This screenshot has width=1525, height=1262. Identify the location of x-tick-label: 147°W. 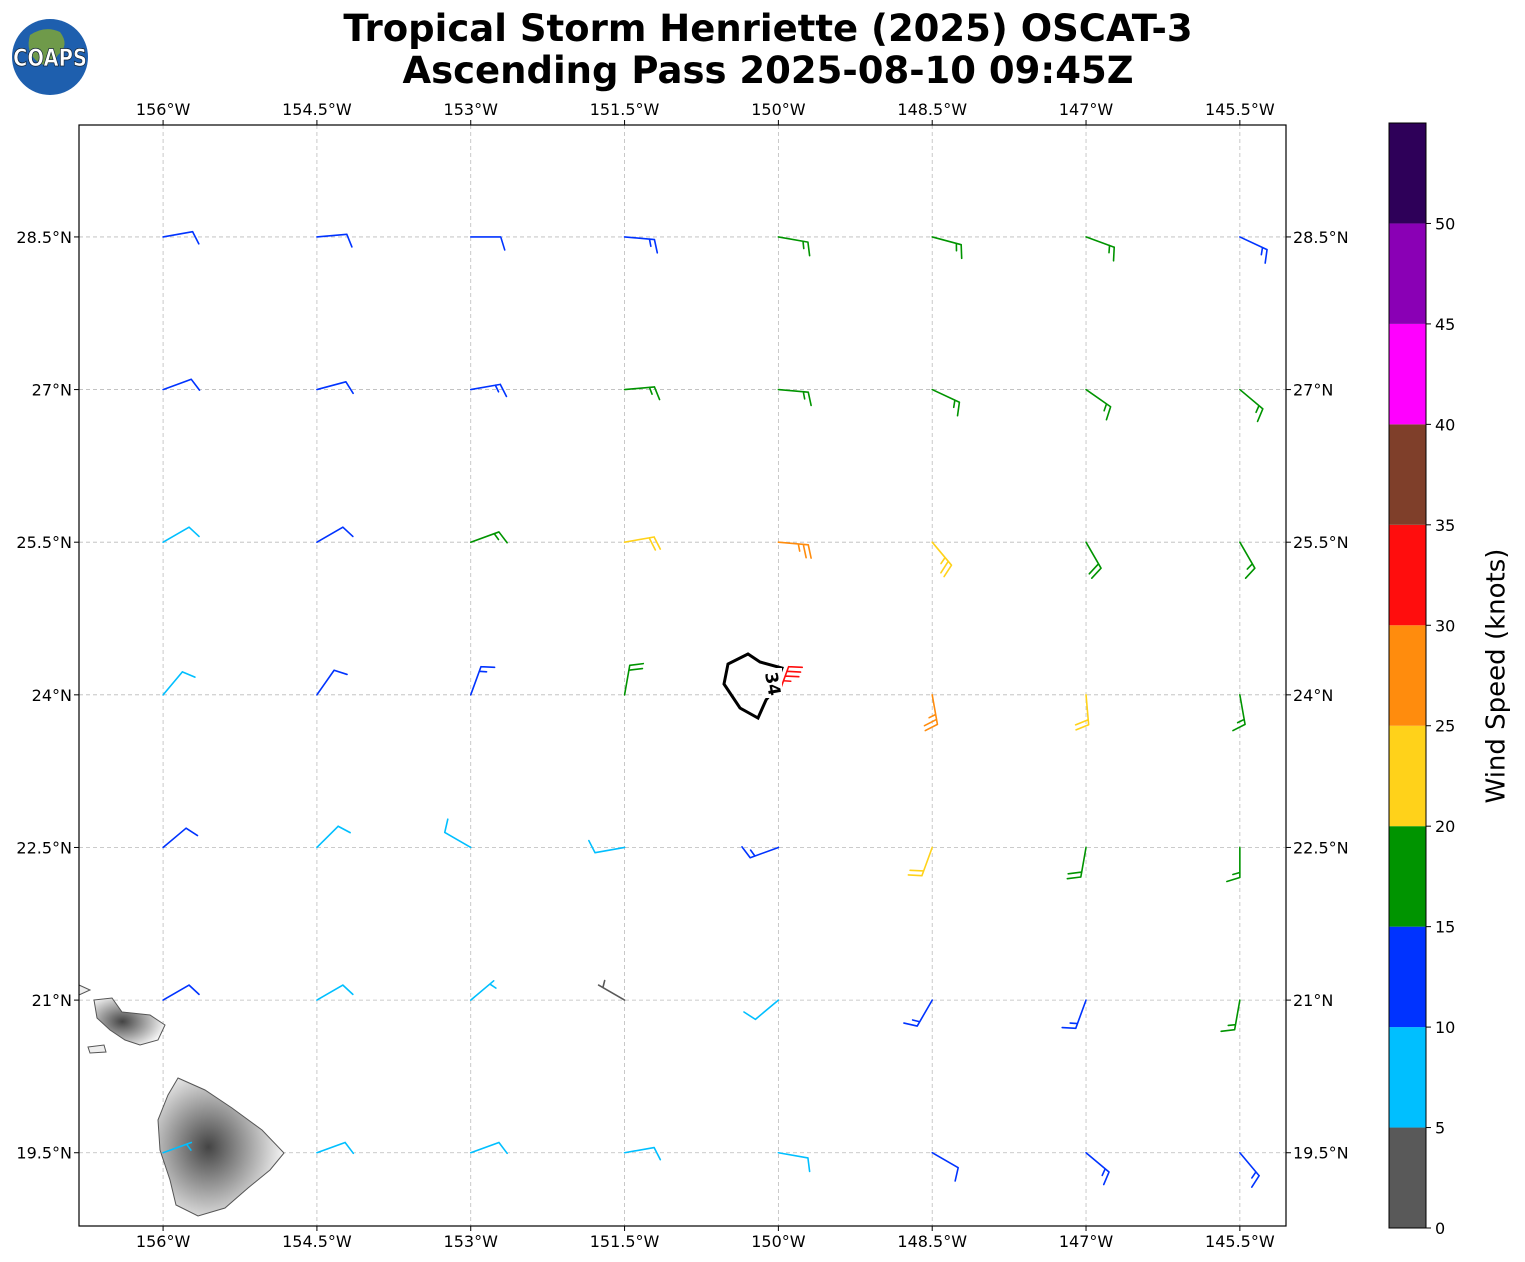
(1086, 109).